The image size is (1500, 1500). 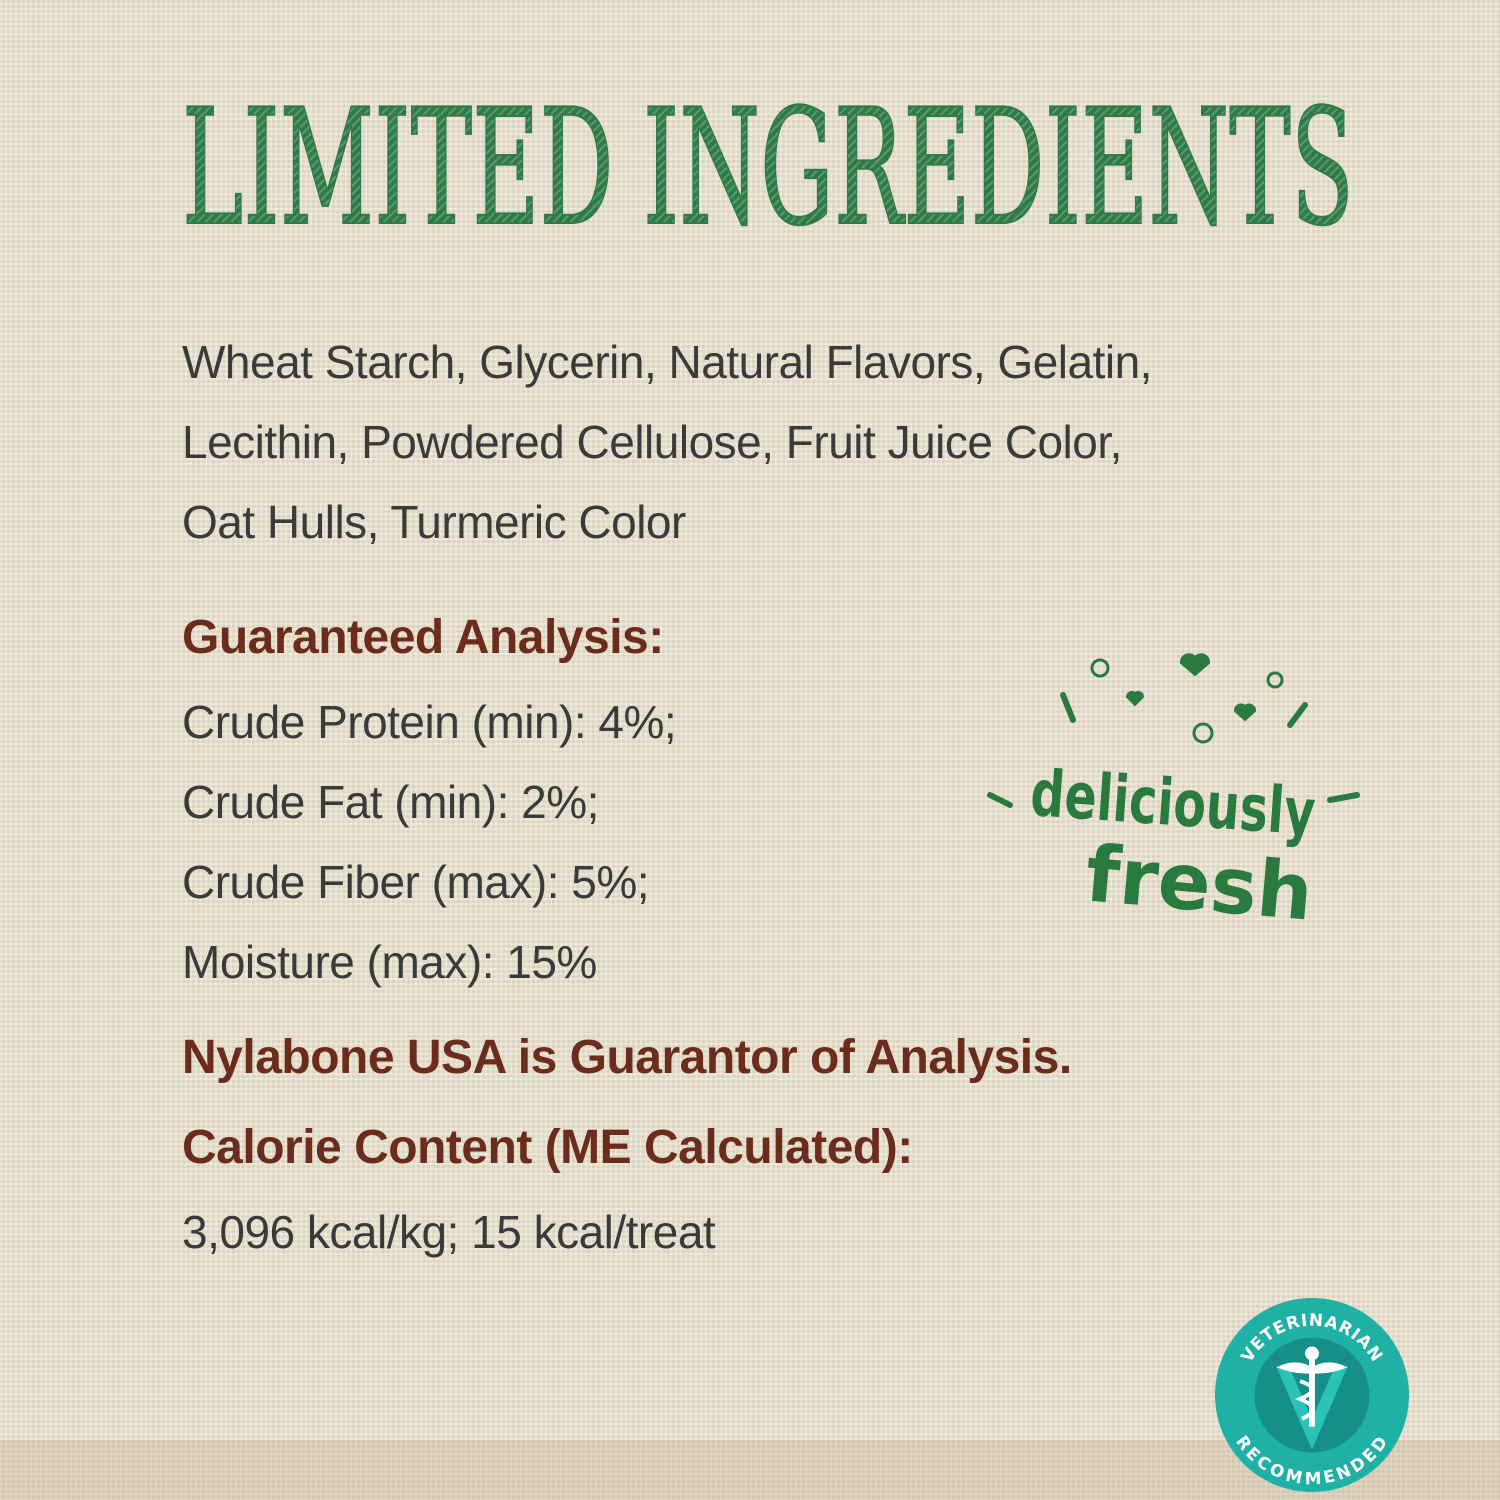 I want to click on caduceus-icon, so click(x=1312, y=1386).